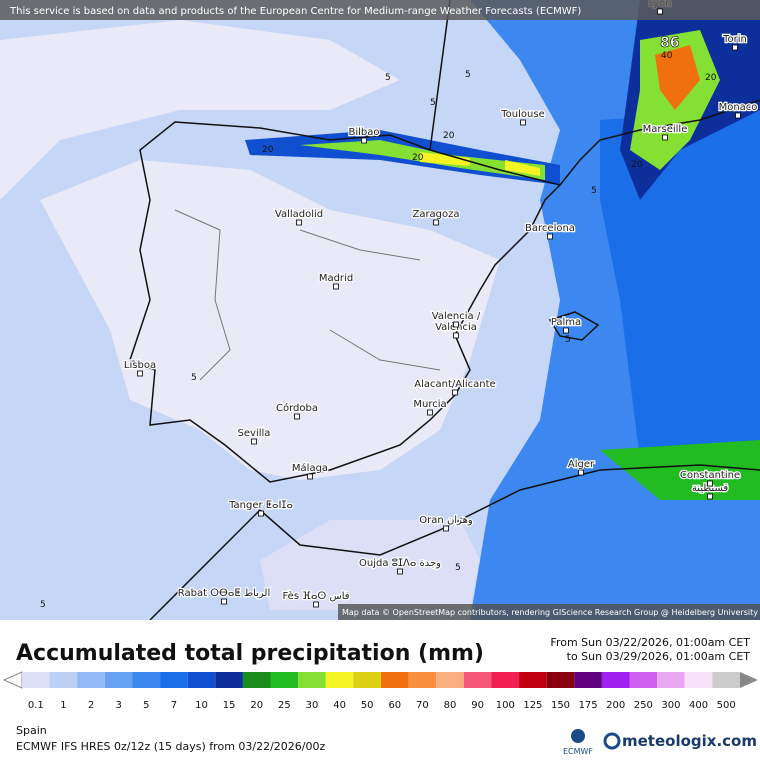  What do you see at coordinates (480, 164) in the screenshot?
I see `precip-pyrenees-peak` at bounding box center [480, 164].